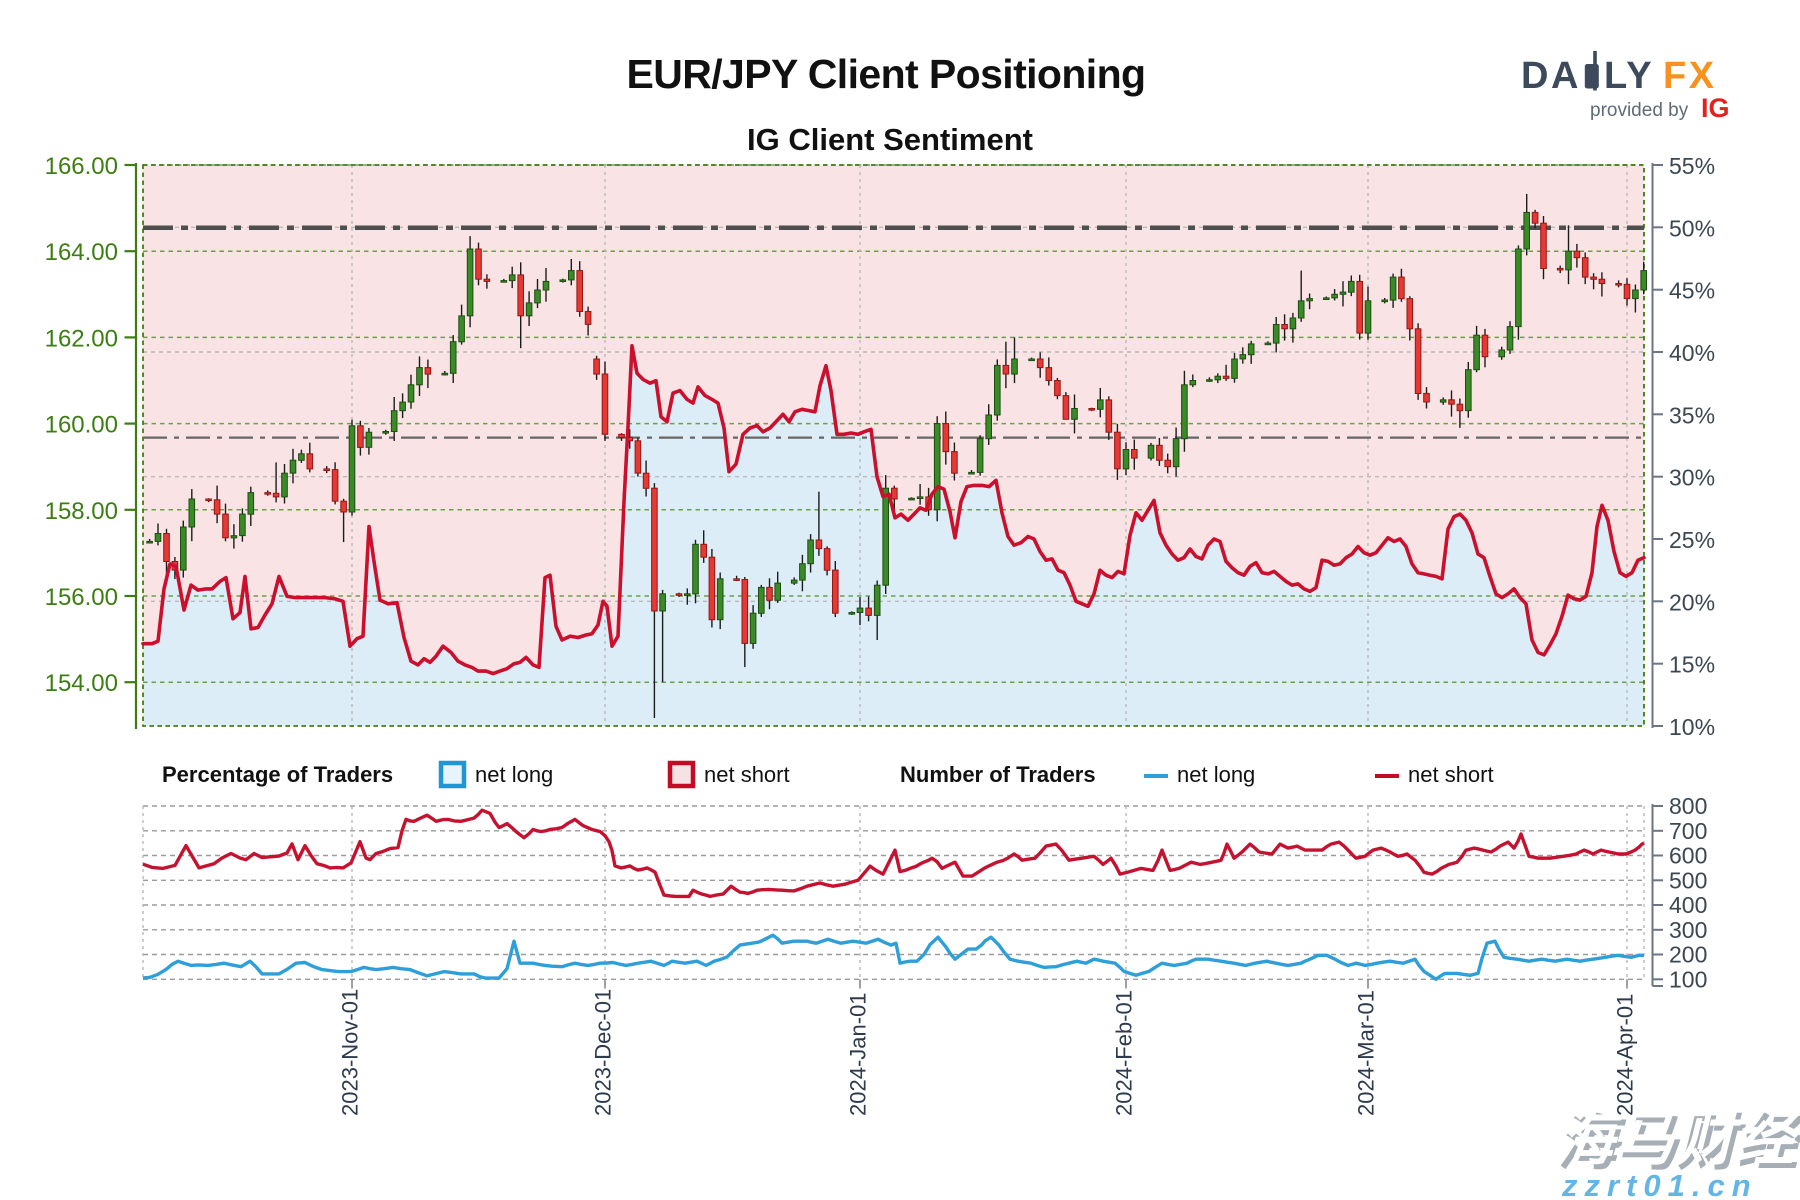 Image resolution: width=1800 pixels, height=1200 pixels. What do you see at coordinates (1690, 76) in the screenshot?
I see `svg-text: FX` at bounding box center [1690, 76].